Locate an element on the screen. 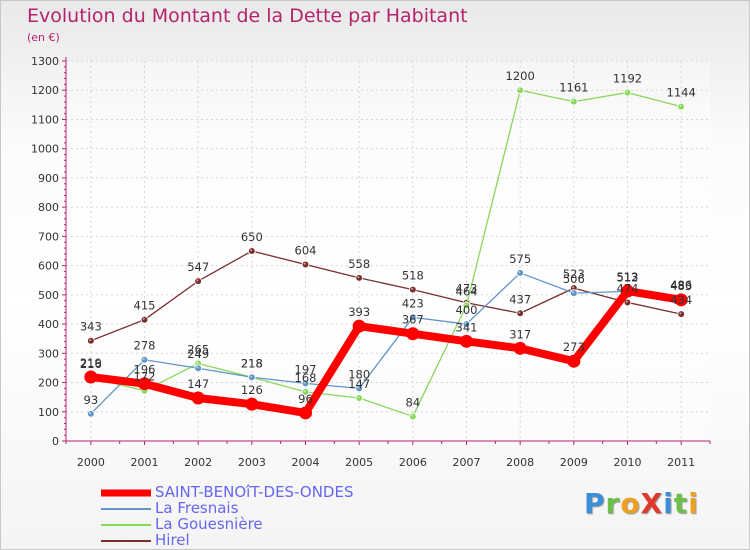 This screenshot has height=550, width=750. legend-swatch-la-gouesniere is located at coordinates (126, 525).